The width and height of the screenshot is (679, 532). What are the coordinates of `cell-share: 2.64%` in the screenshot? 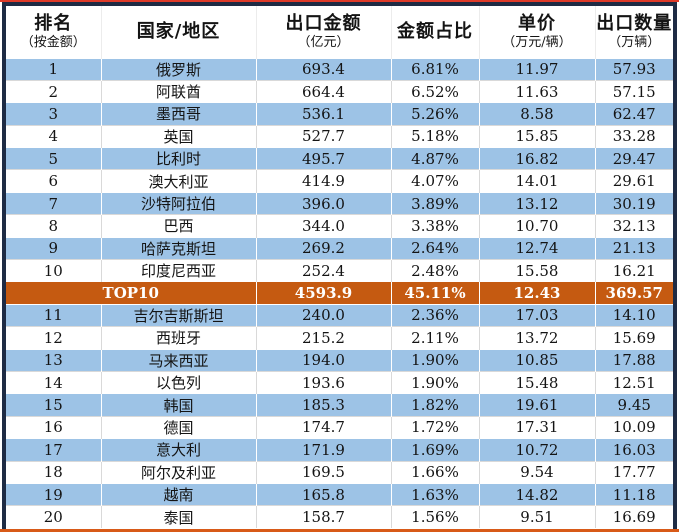 It's located at (435, 248).